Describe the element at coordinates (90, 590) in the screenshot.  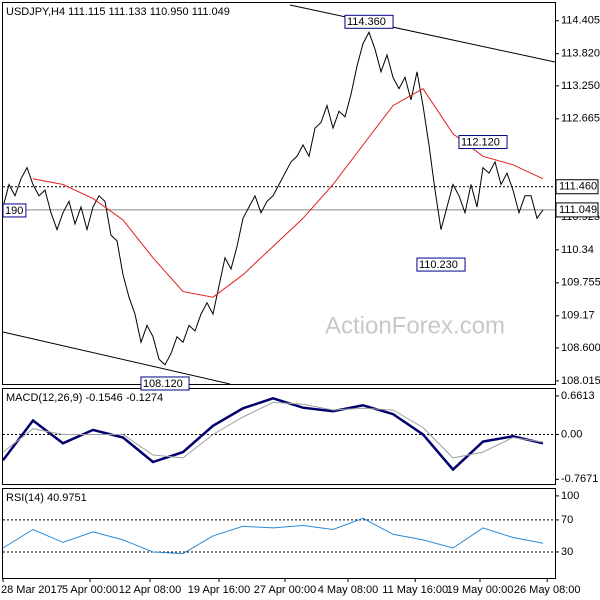
I see `x-tick-label: 5 Apr 00:00` at that location.